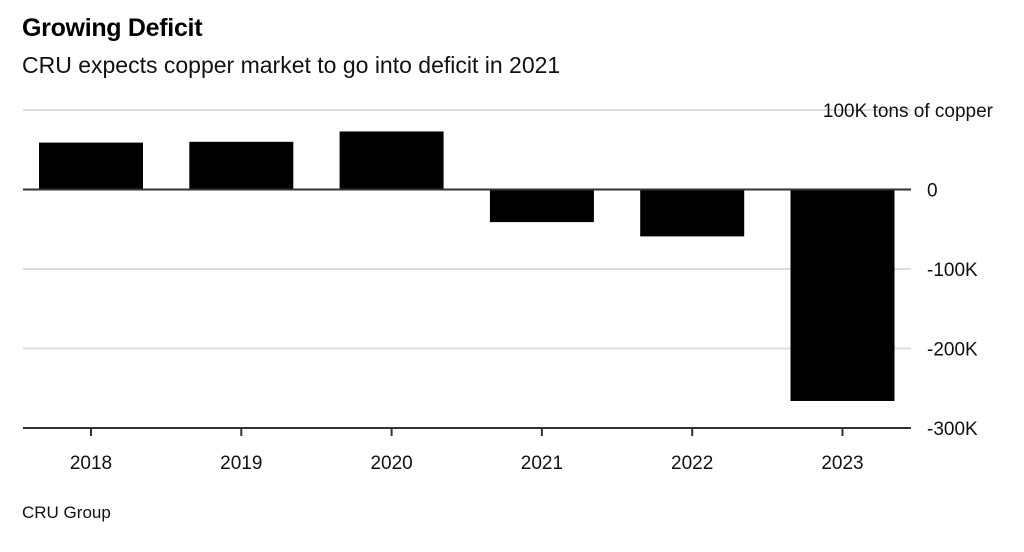  What do you see at coordinates (842, 463) in the screenshot?
I see `x-tick-label: 2023` at bounding box center [842, 463].